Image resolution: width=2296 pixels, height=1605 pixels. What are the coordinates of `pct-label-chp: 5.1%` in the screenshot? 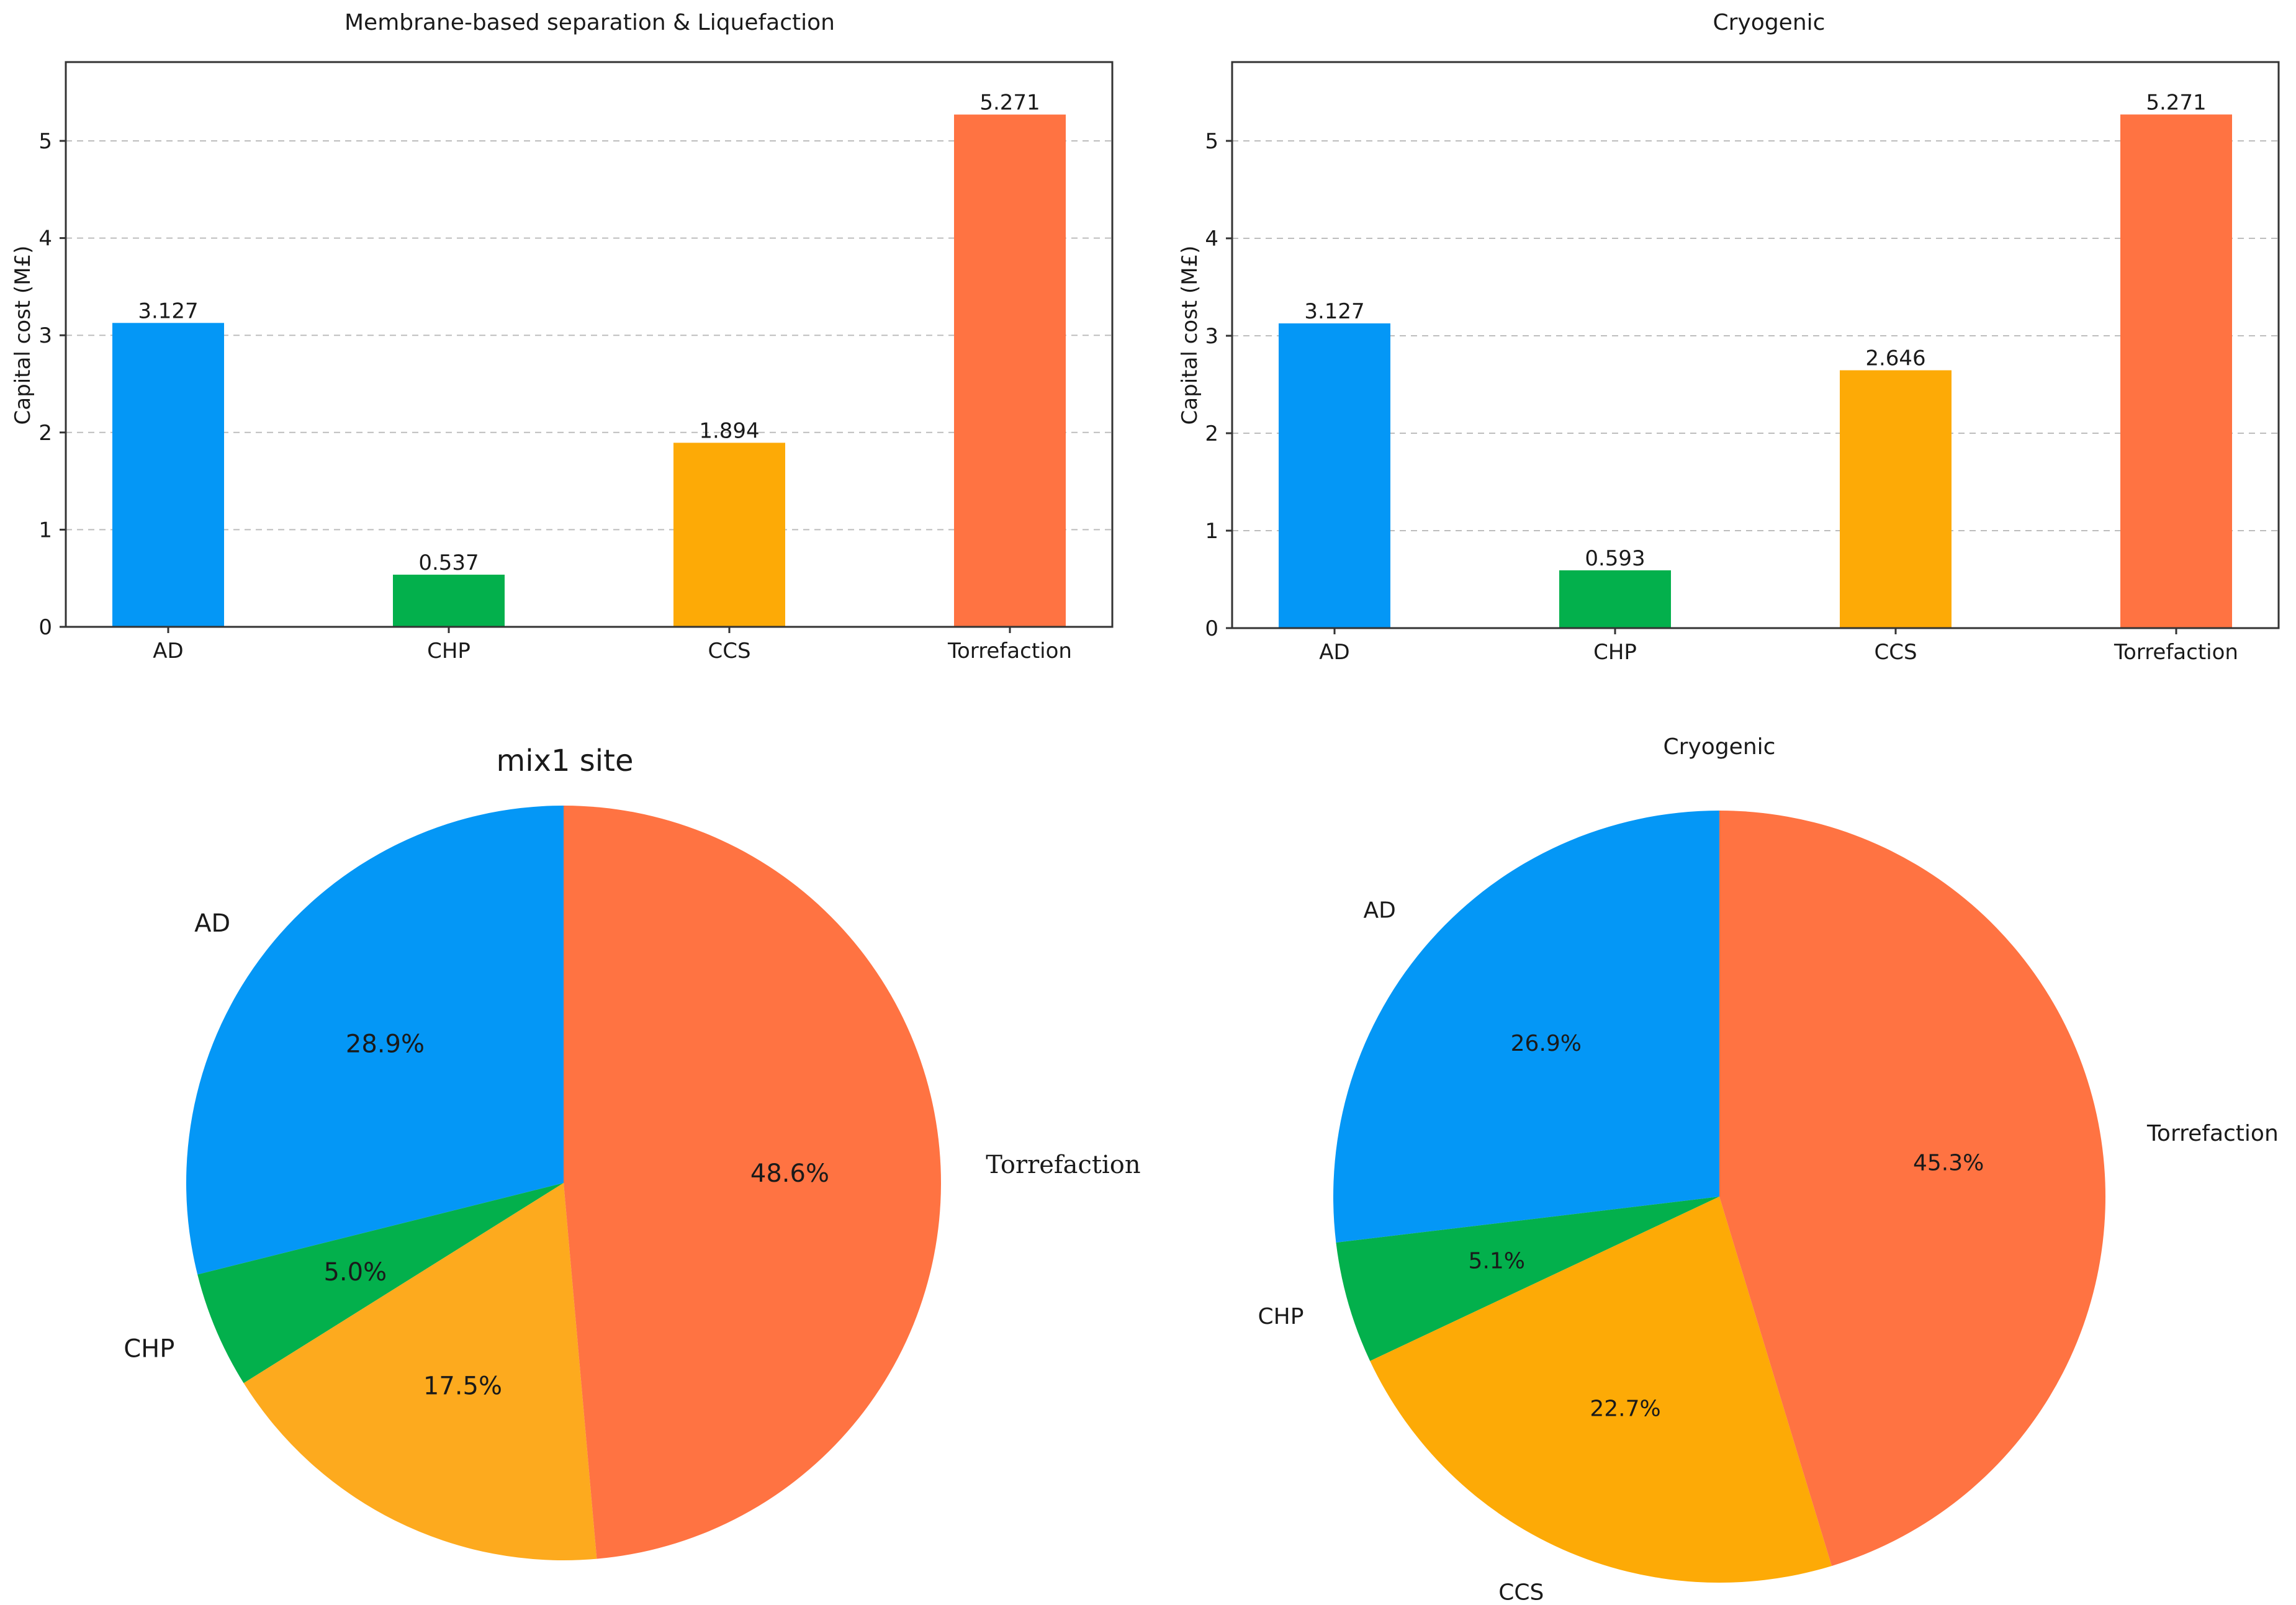 It's located at (1497, 1262).